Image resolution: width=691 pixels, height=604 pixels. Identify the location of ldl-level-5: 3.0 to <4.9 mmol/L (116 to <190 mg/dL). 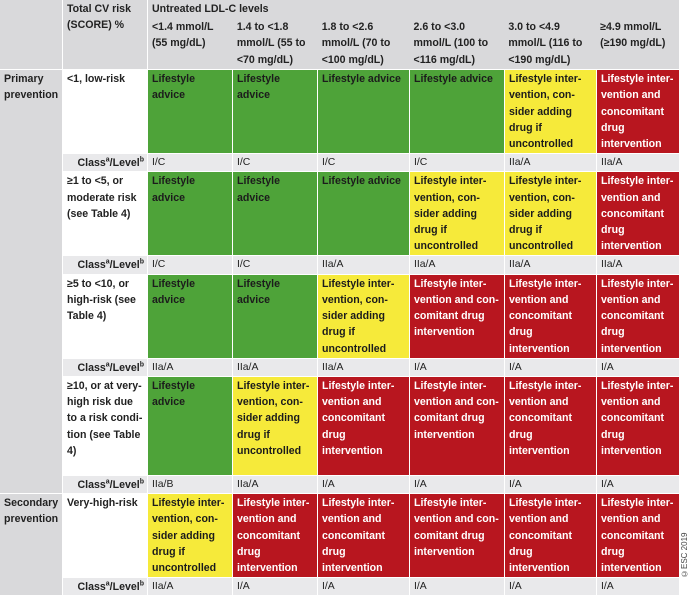
(545, 43).